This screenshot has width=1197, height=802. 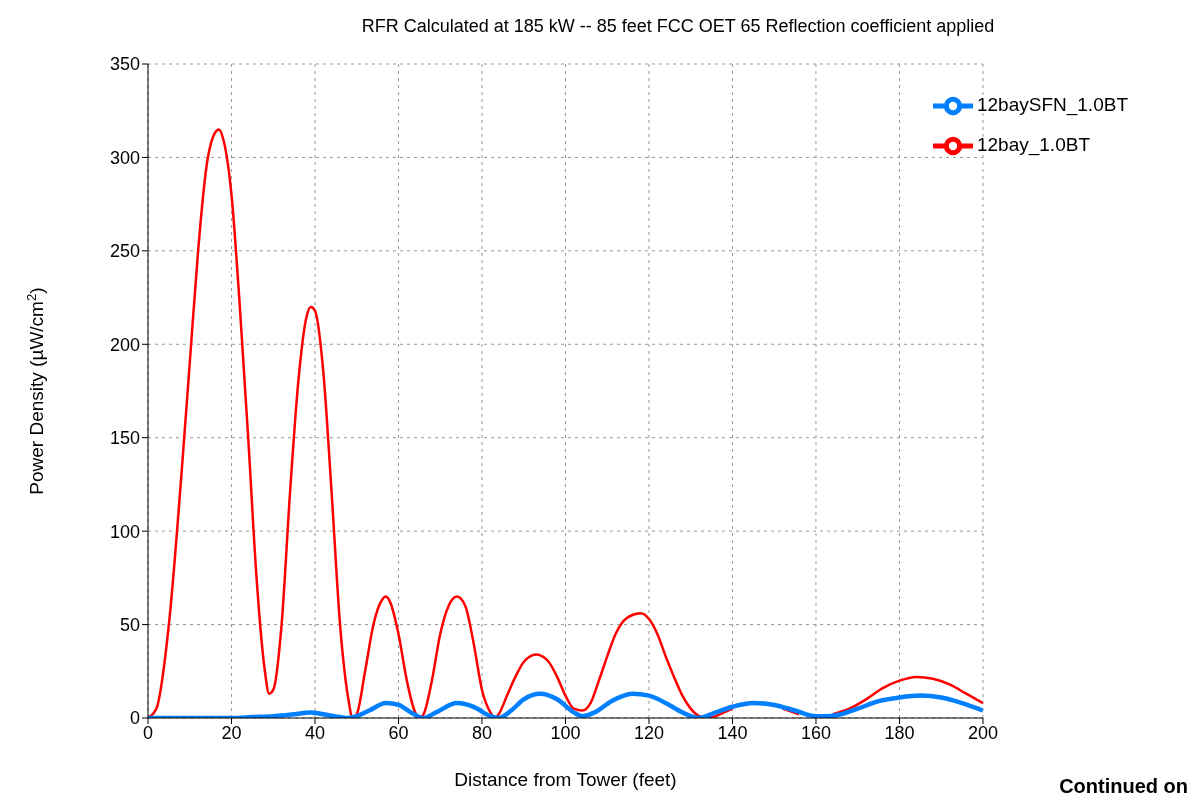 I want to click on x-tick-label: 60, so click(x=398, y=732).